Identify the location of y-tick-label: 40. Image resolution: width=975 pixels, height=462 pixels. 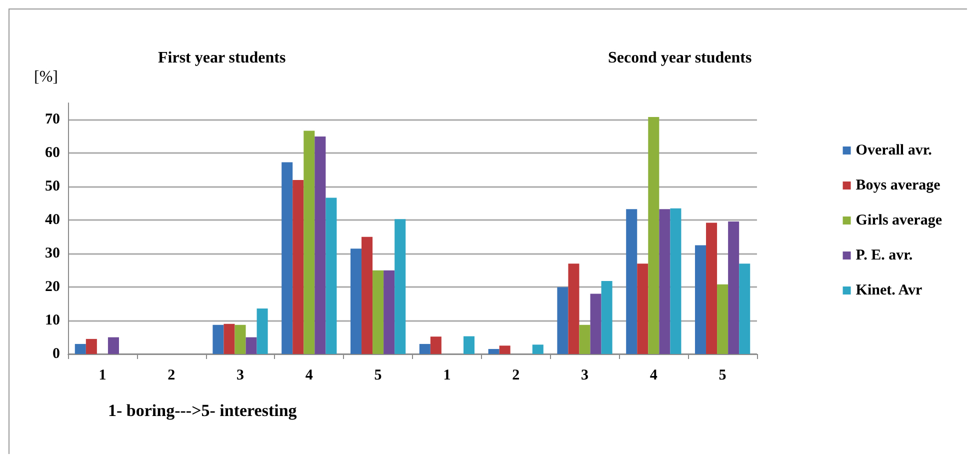
(52, 220).